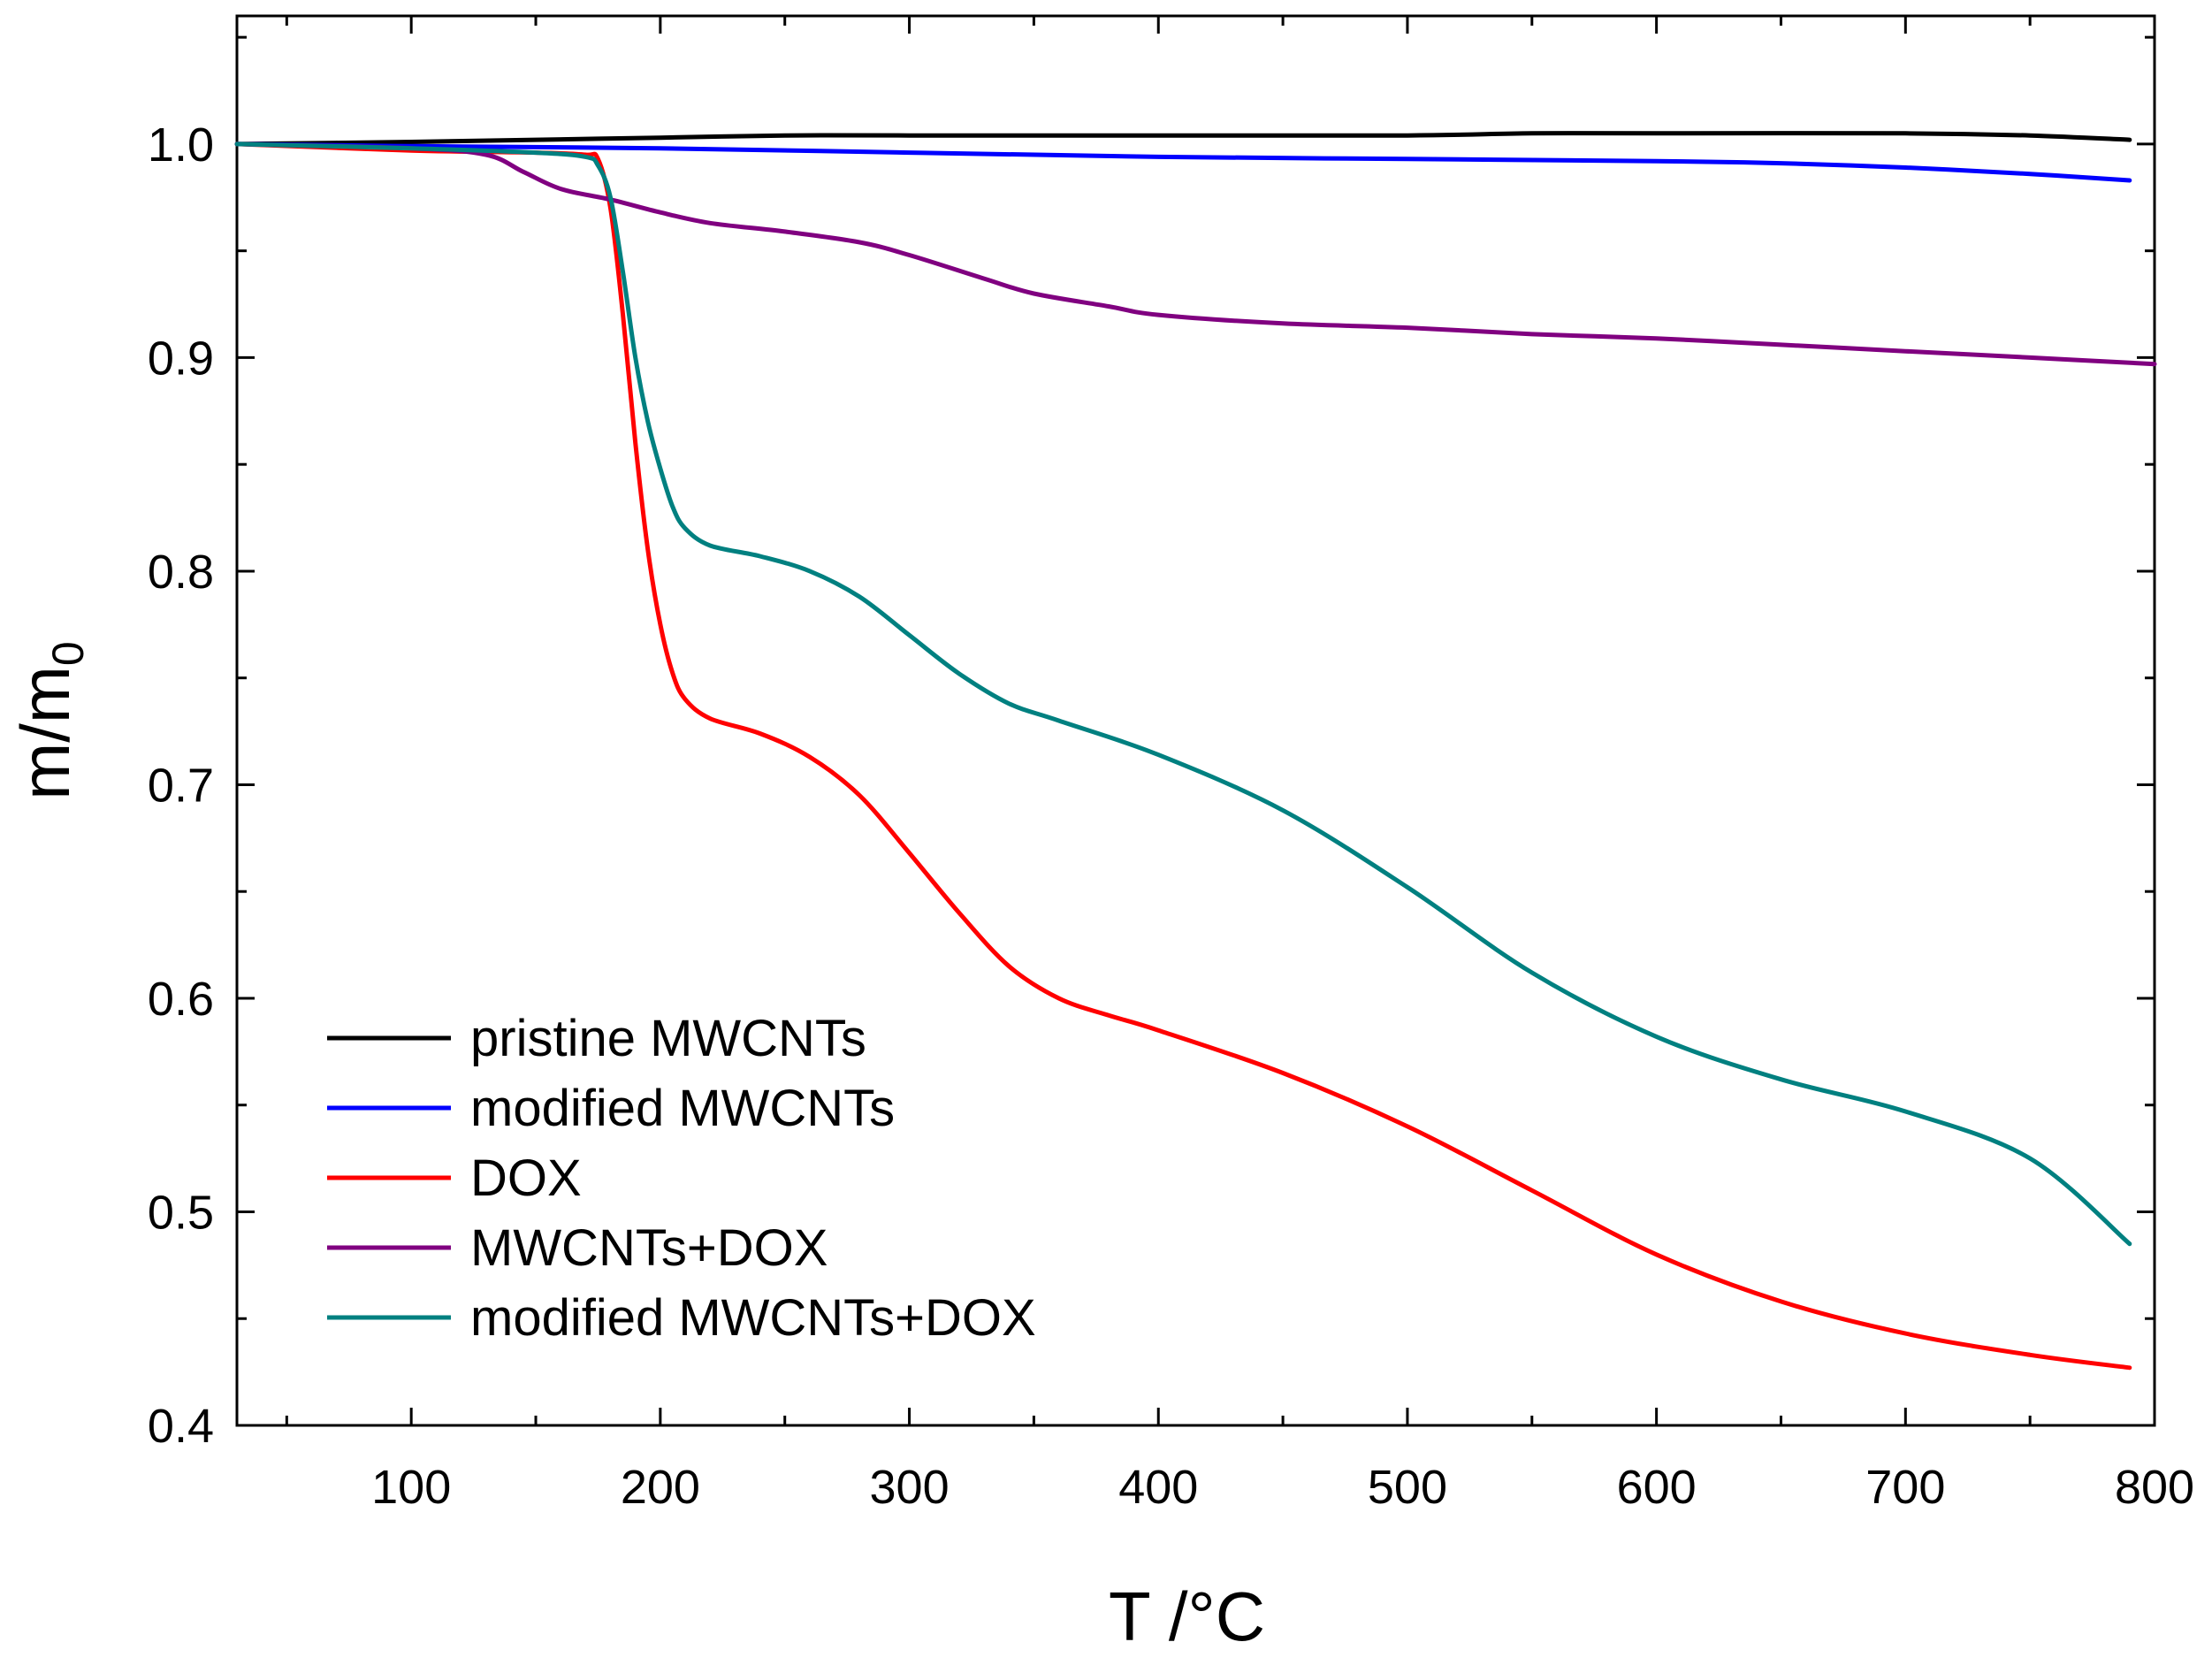 The image size is (2212, 1665). What do you see at coordinates (181, 1213) in the screenshot?
I see `y-tick-label: 0.5` at bounding box center [181, 1213].